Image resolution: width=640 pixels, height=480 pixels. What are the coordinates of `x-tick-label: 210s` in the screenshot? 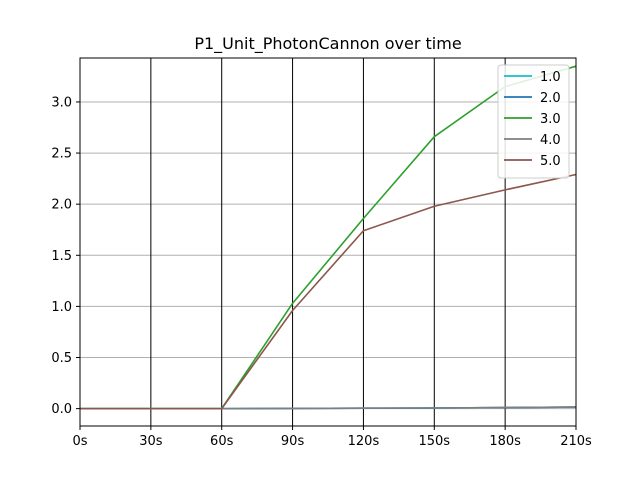 It's located at (576, 441).